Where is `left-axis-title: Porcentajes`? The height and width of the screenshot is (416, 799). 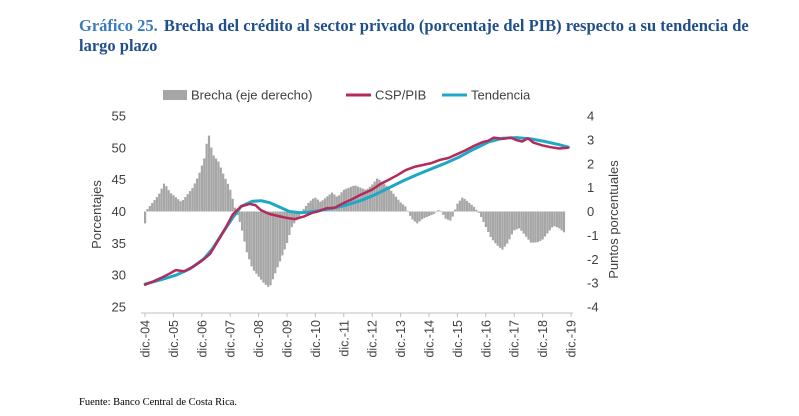 left-axis-title: Porcentajes is located at coordinates (96, 214).